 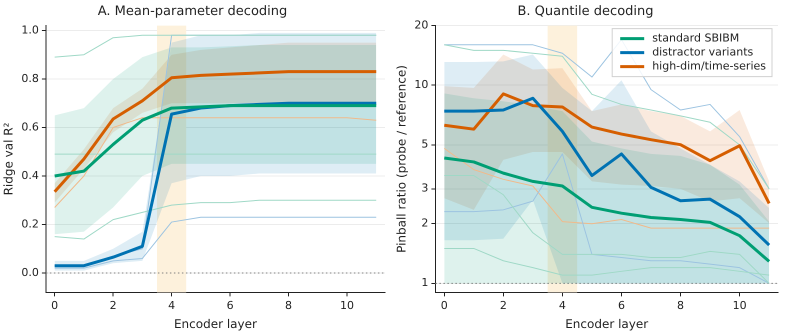 I want to click on y-tick-label: 0.8, so click(x=30, y=78).